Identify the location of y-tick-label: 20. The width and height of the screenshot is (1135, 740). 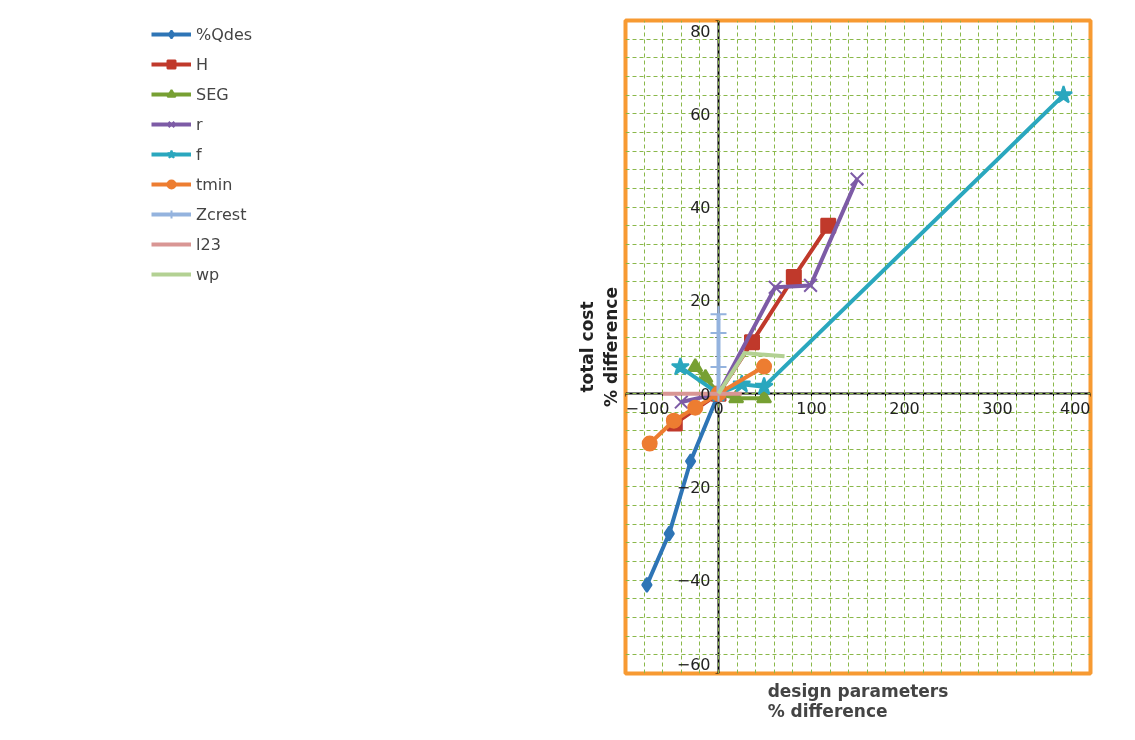
(700, 301).